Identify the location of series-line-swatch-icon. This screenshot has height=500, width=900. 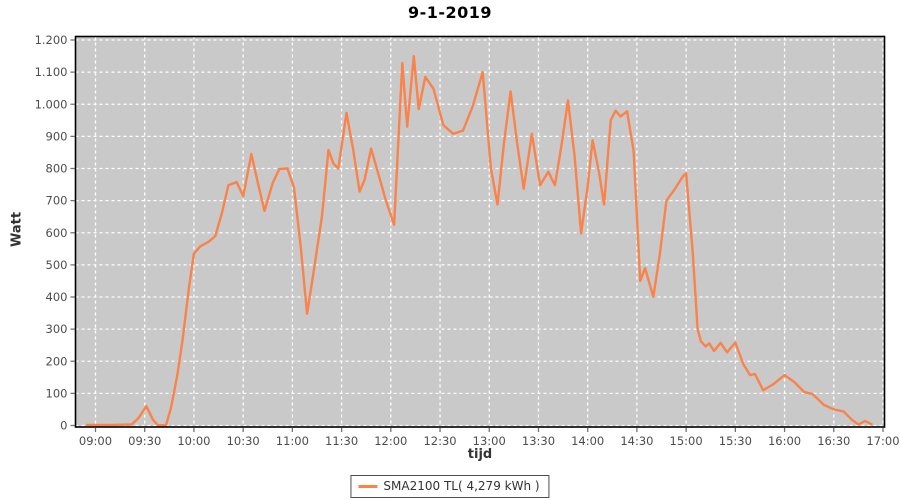
(368, 486).